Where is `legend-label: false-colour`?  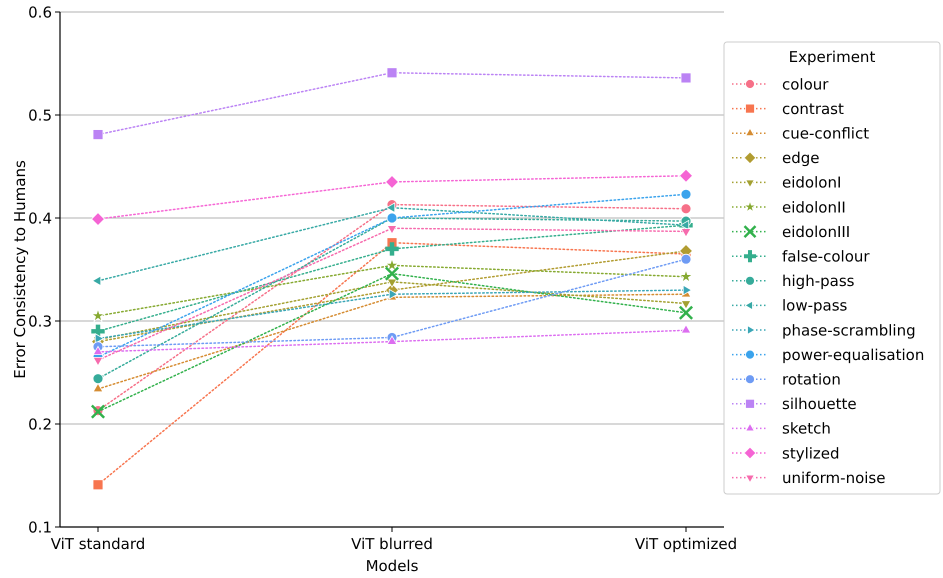 legend-label: false-colour is located at coordinates (826, 256).